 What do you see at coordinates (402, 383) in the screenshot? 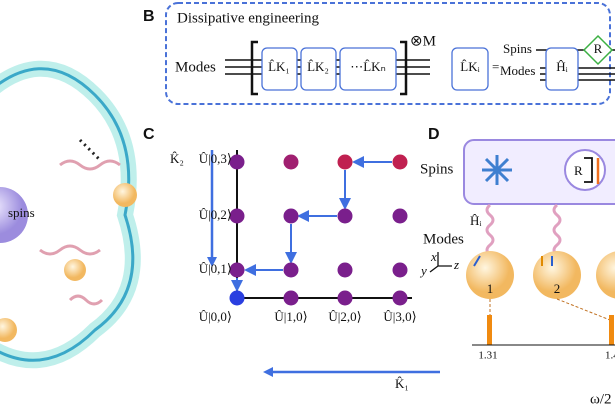
I see `axis-label: K̂₁` at bounding box center [402, 383].